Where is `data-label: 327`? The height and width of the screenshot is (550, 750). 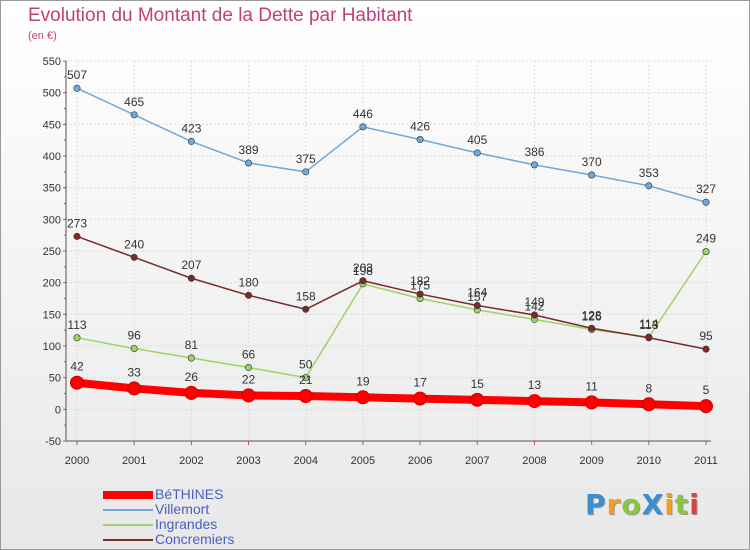 data-label: 327 is located at coordinates (706, 189).